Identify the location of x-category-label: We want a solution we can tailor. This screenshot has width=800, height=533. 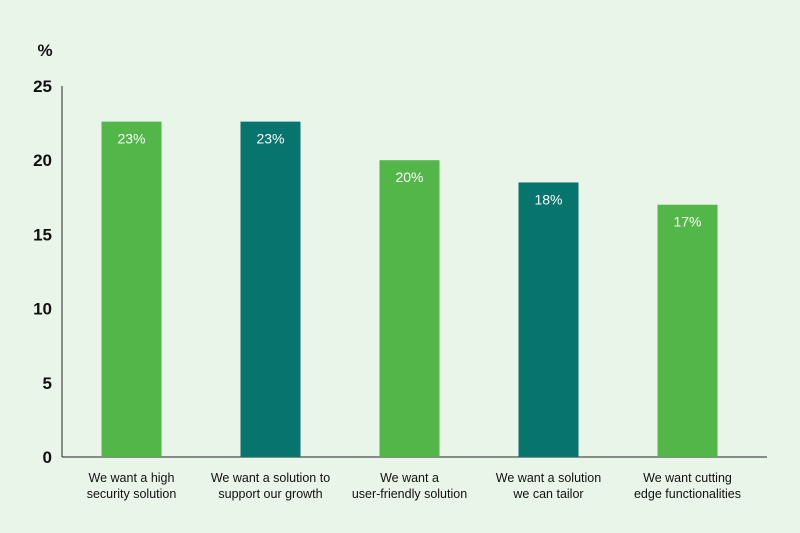
(548, 486).